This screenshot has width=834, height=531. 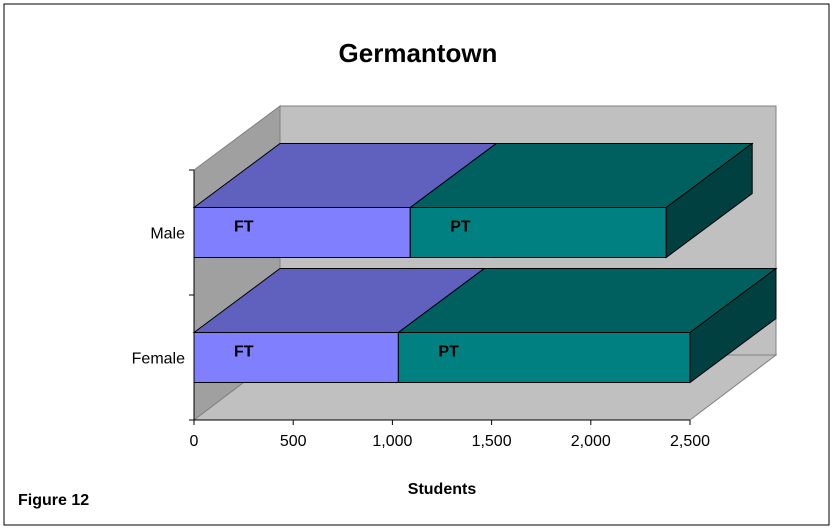 I want to click on x-tick-label: 2,500, so click(x=690, y=441).